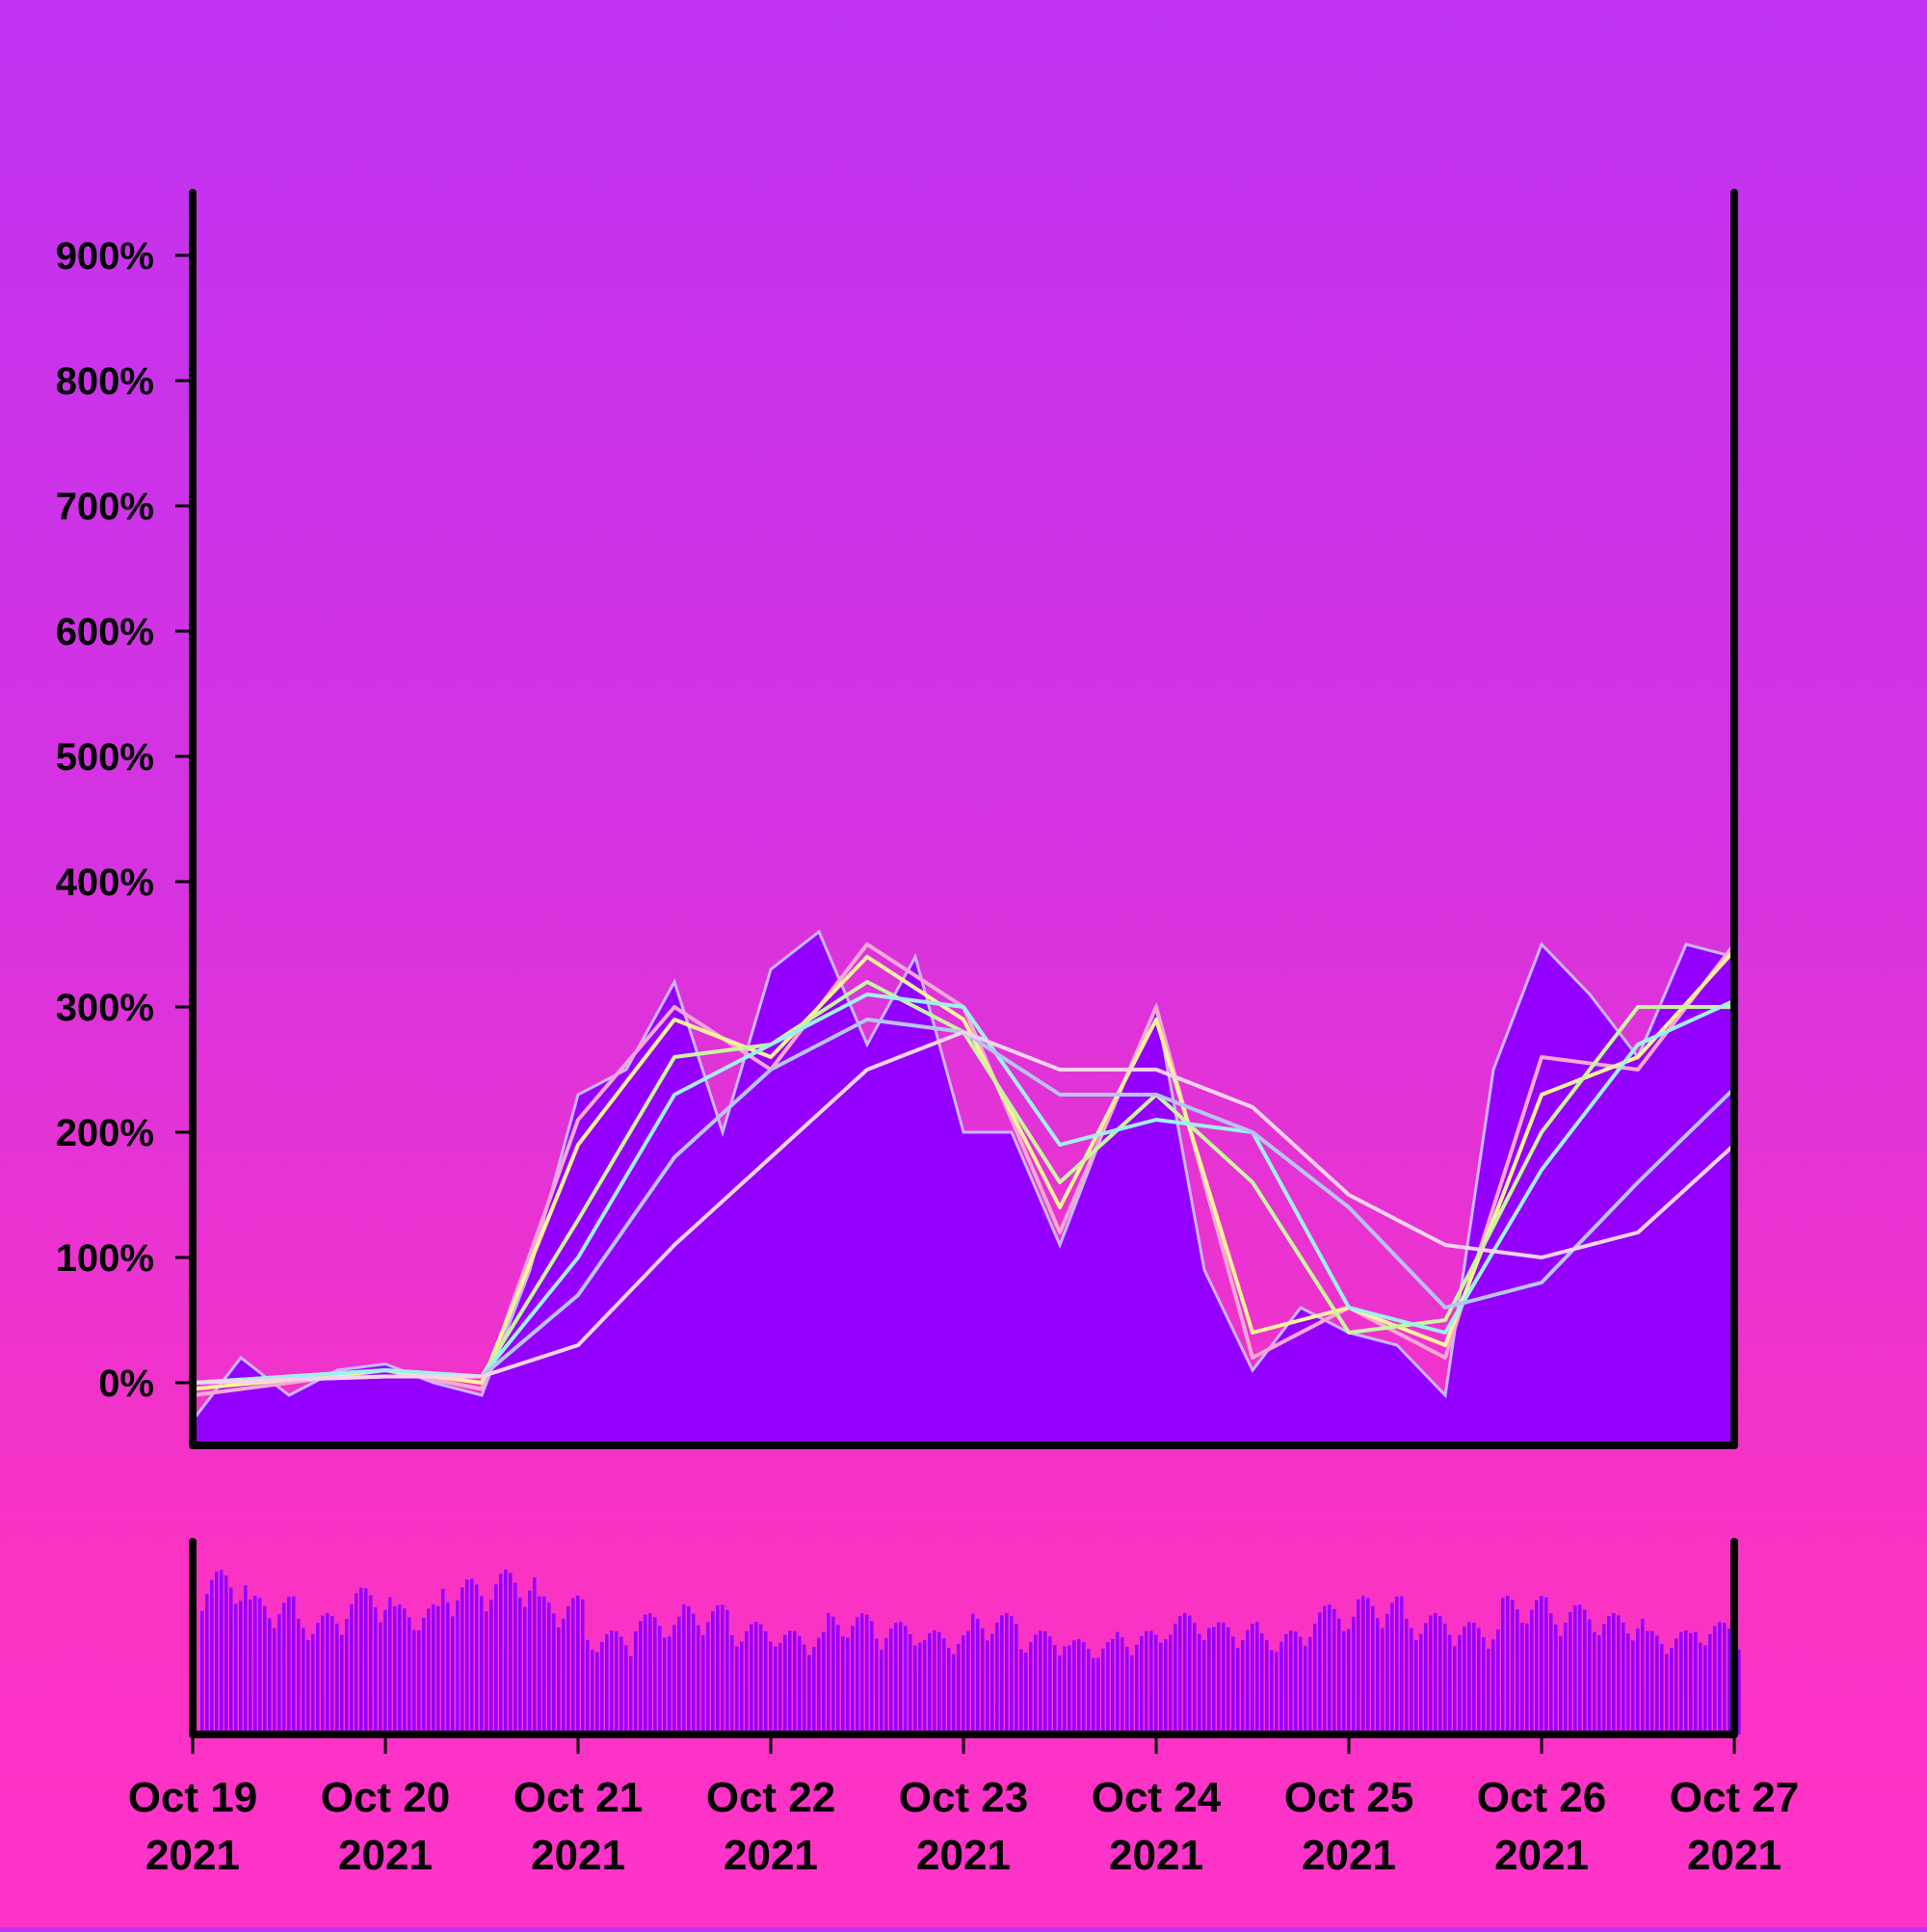 This screenshot has width=1927, height=1932. Describe the element at coordinates (1157, 1797) in the screenshot. I see `x-tick-label-date: Oct 24` at that location.